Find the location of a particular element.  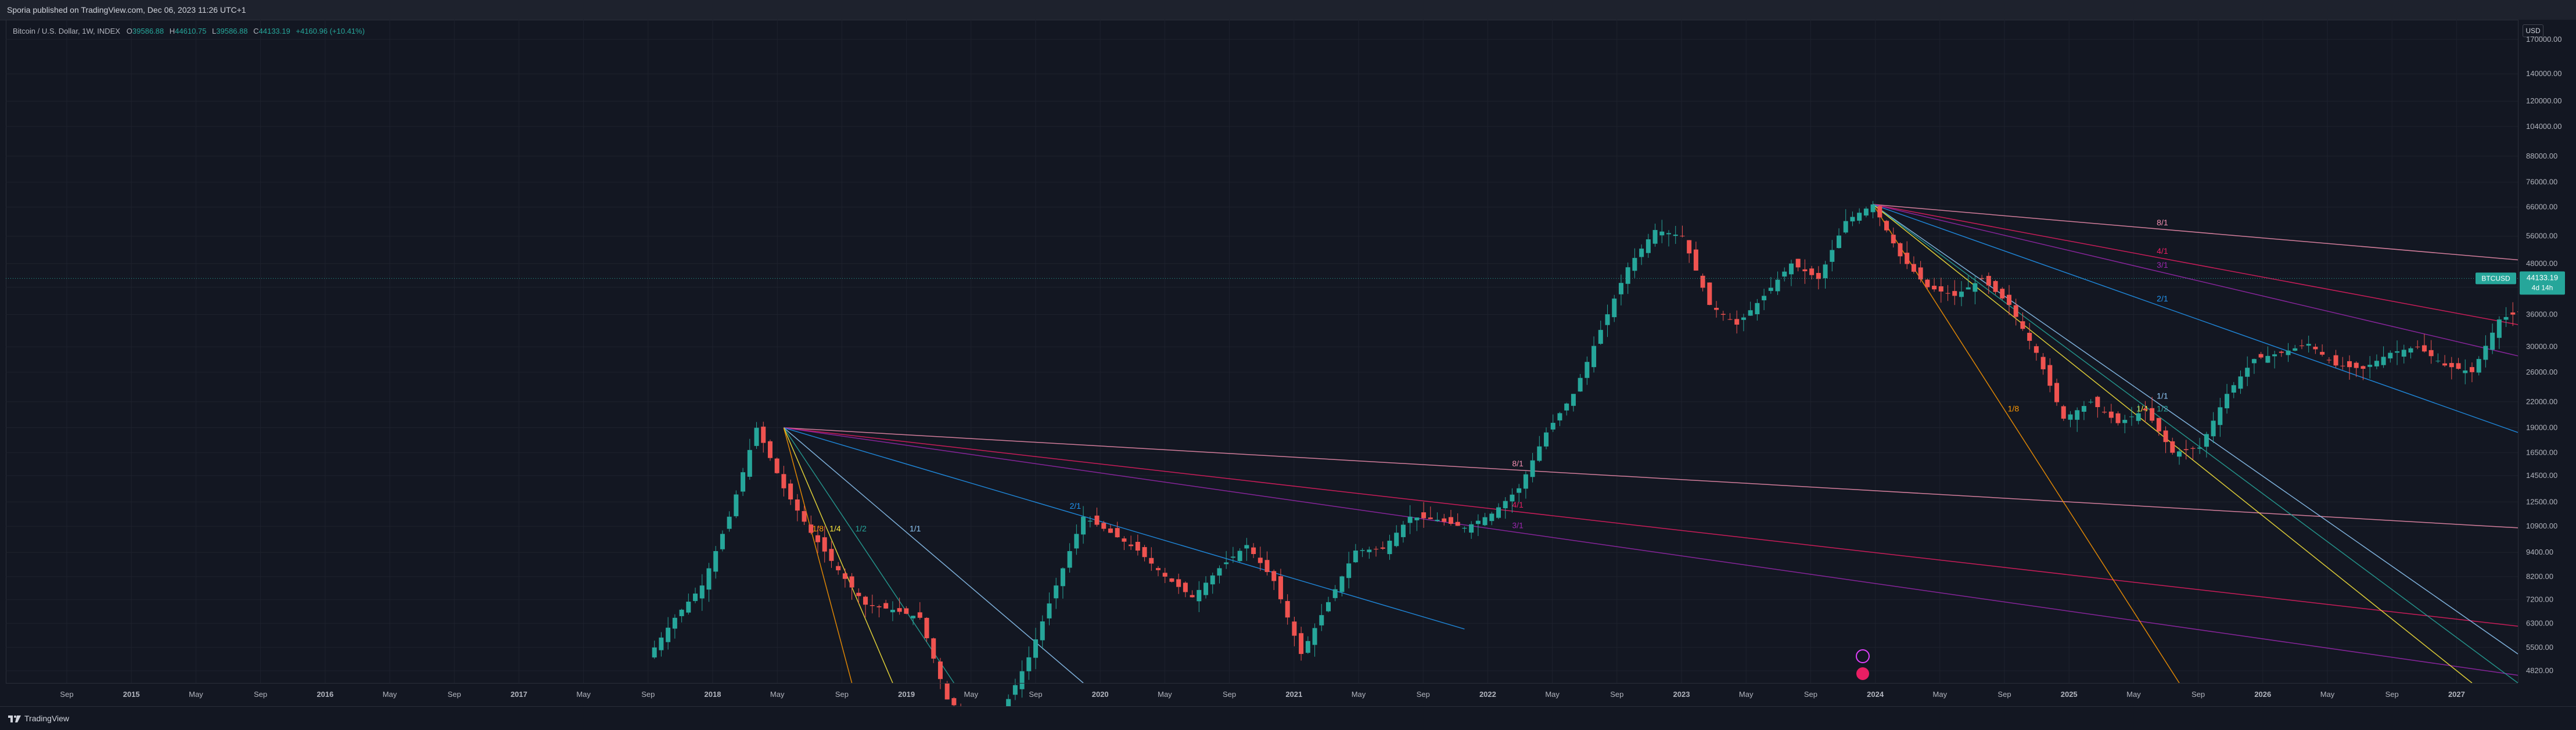

change-value: +4160.96 (+10.41%) is located at coordinates (330, 31).